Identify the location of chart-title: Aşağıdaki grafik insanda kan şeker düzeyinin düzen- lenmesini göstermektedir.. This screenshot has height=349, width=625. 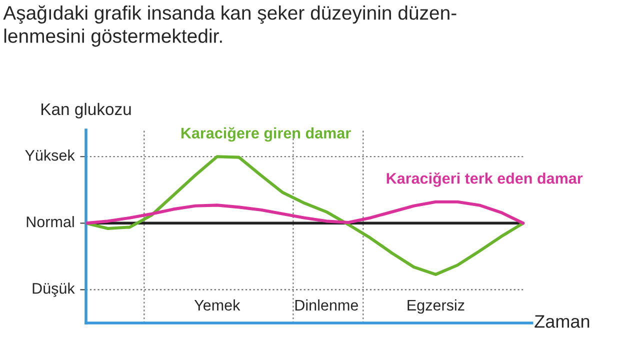
(229, 26).